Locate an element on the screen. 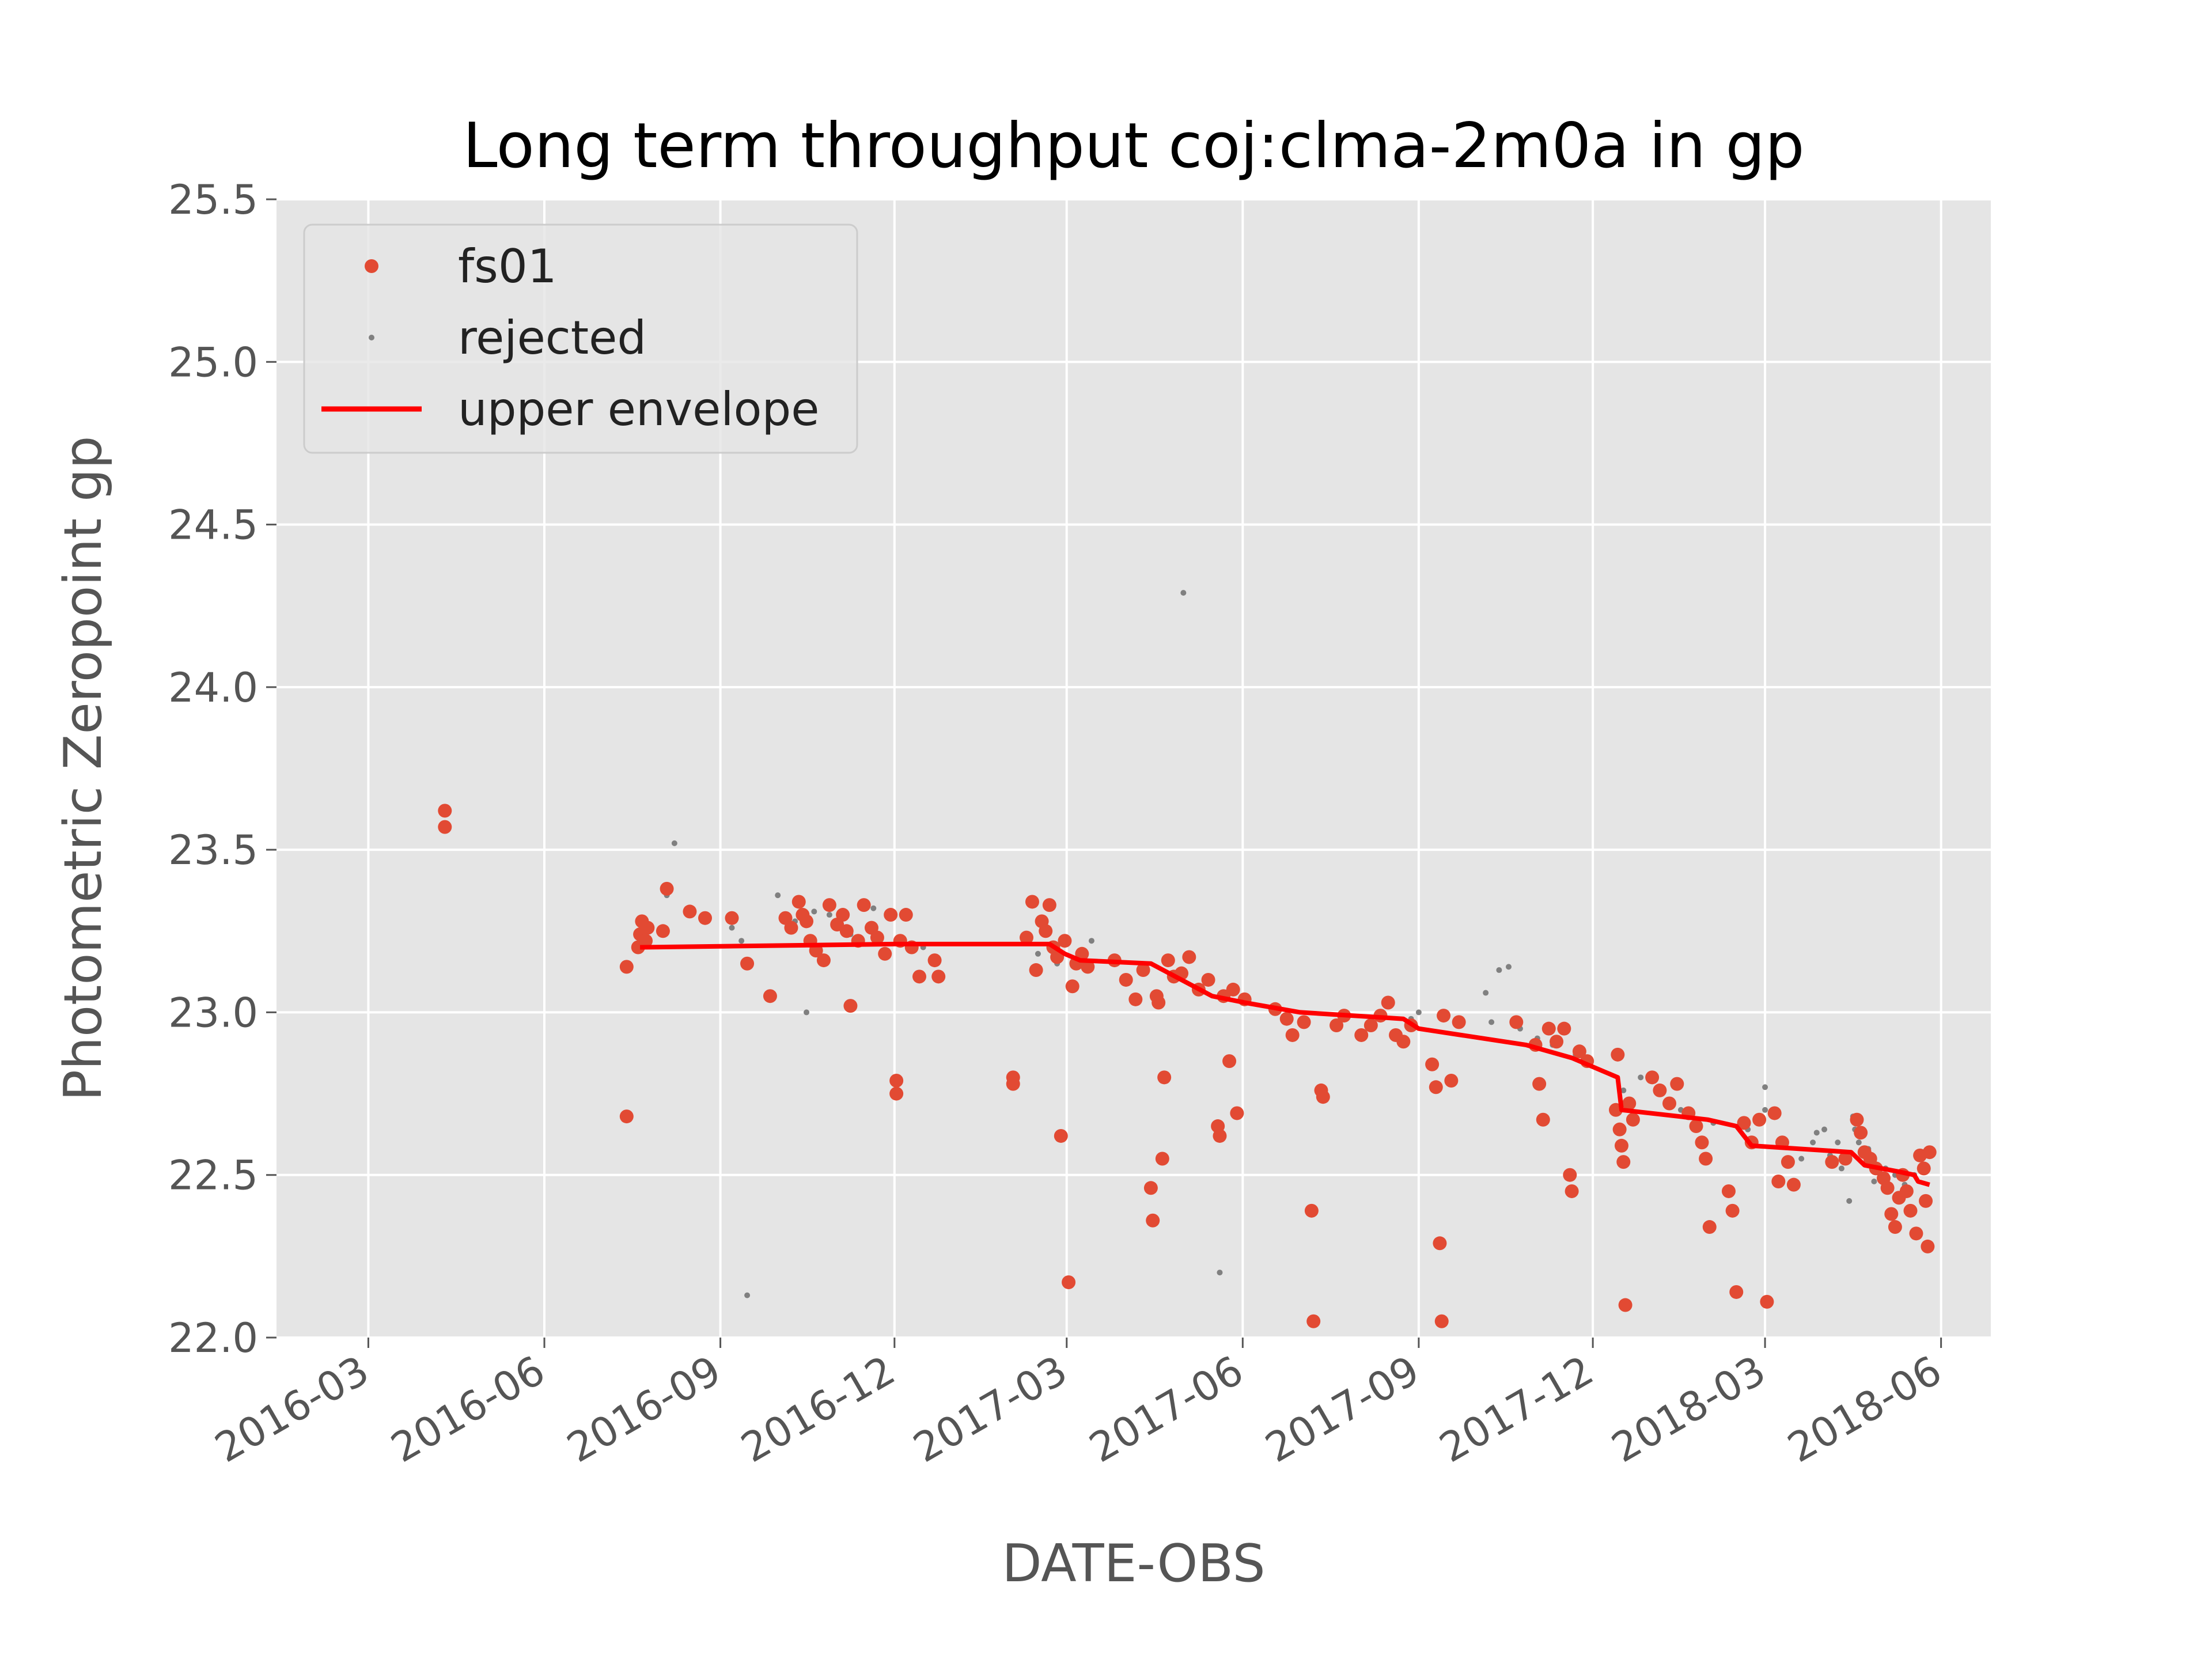  legend-label-rejected: rejected is located at coordinates (552, 338).